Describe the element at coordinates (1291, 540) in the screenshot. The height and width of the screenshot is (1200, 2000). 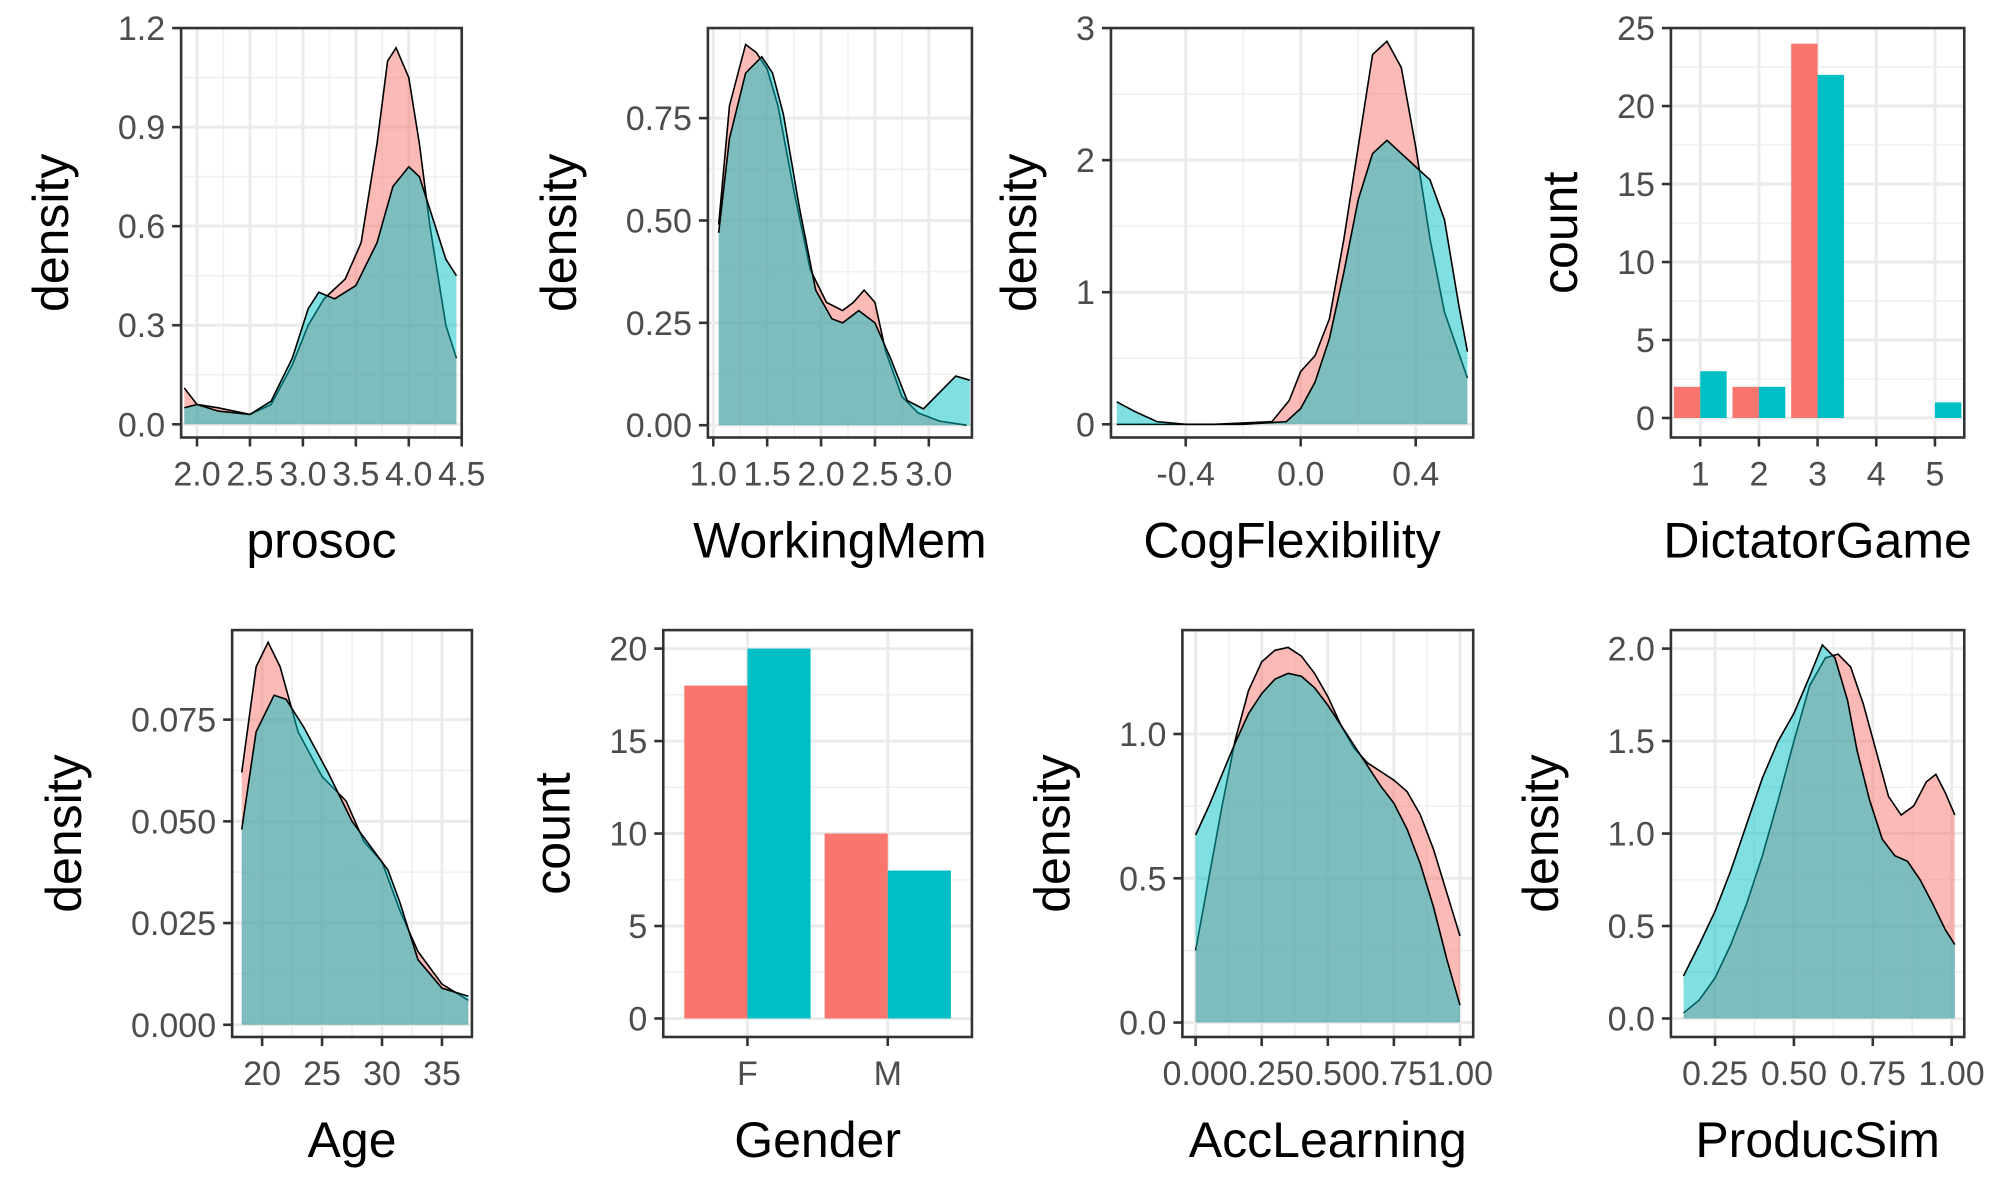
I see `x-axis-title: CogFlexibility` at that location.